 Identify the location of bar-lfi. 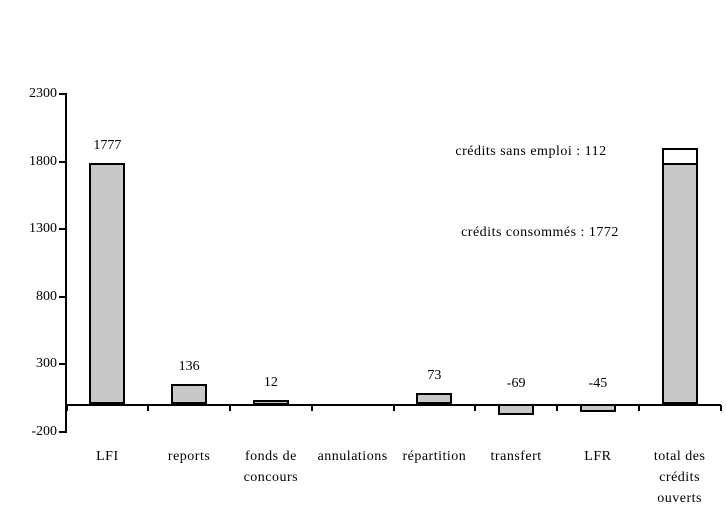
(107, 283).